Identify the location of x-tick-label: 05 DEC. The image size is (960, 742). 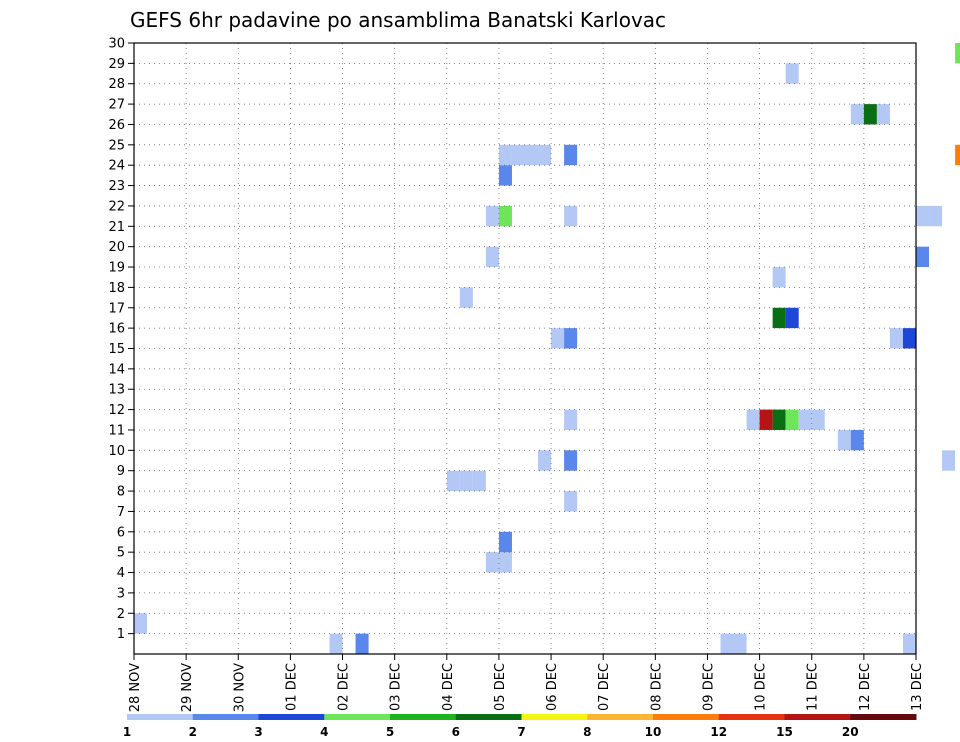
(500, 687).